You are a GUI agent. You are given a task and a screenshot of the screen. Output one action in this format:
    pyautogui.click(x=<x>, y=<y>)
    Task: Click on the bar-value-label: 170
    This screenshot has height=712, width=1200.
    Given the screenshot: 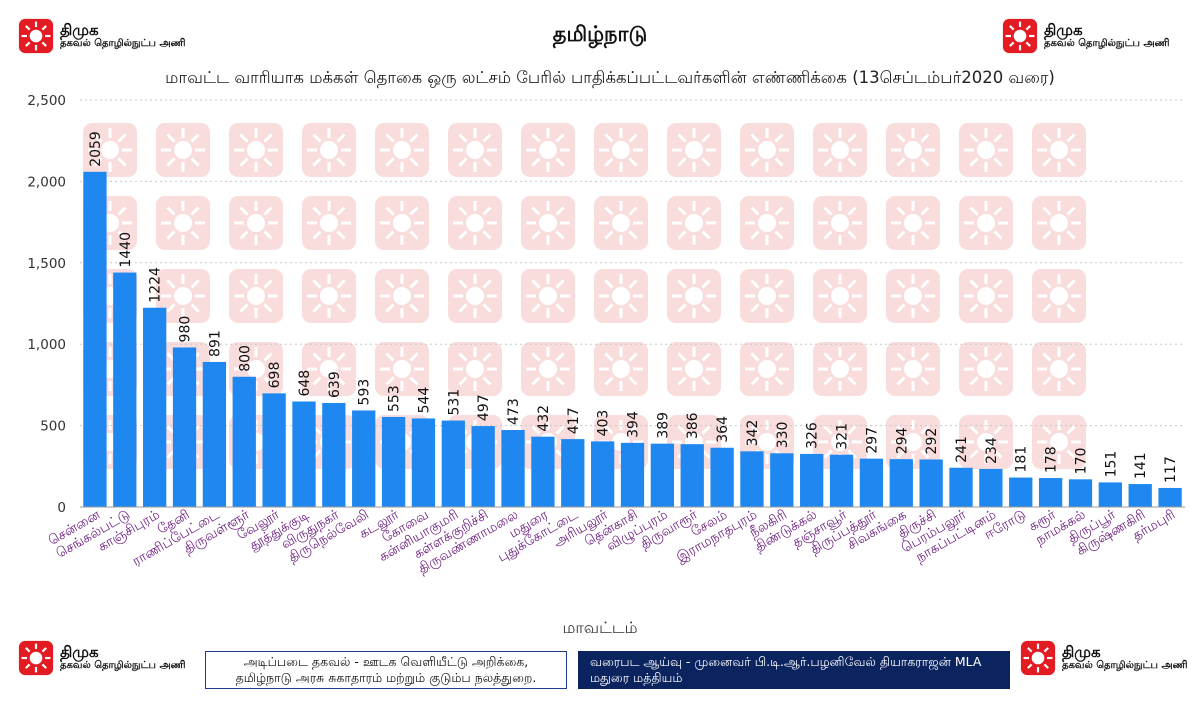 What is the action you would take?
    pyautogui.click(x=1081, y=461)
    